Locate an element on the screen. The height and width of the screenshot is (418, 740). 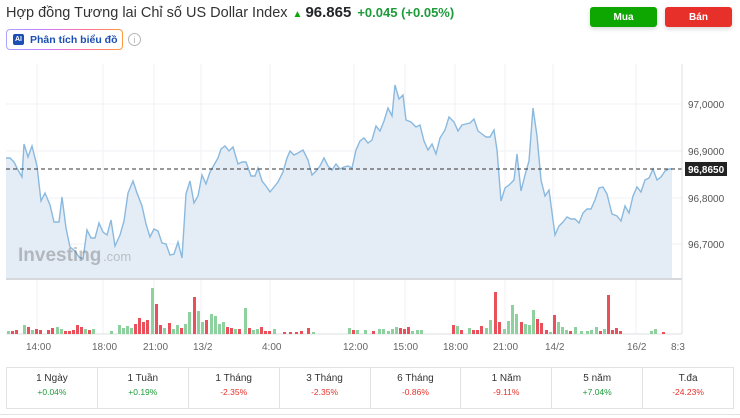
volume-bars is located at coordinates (336, 311).